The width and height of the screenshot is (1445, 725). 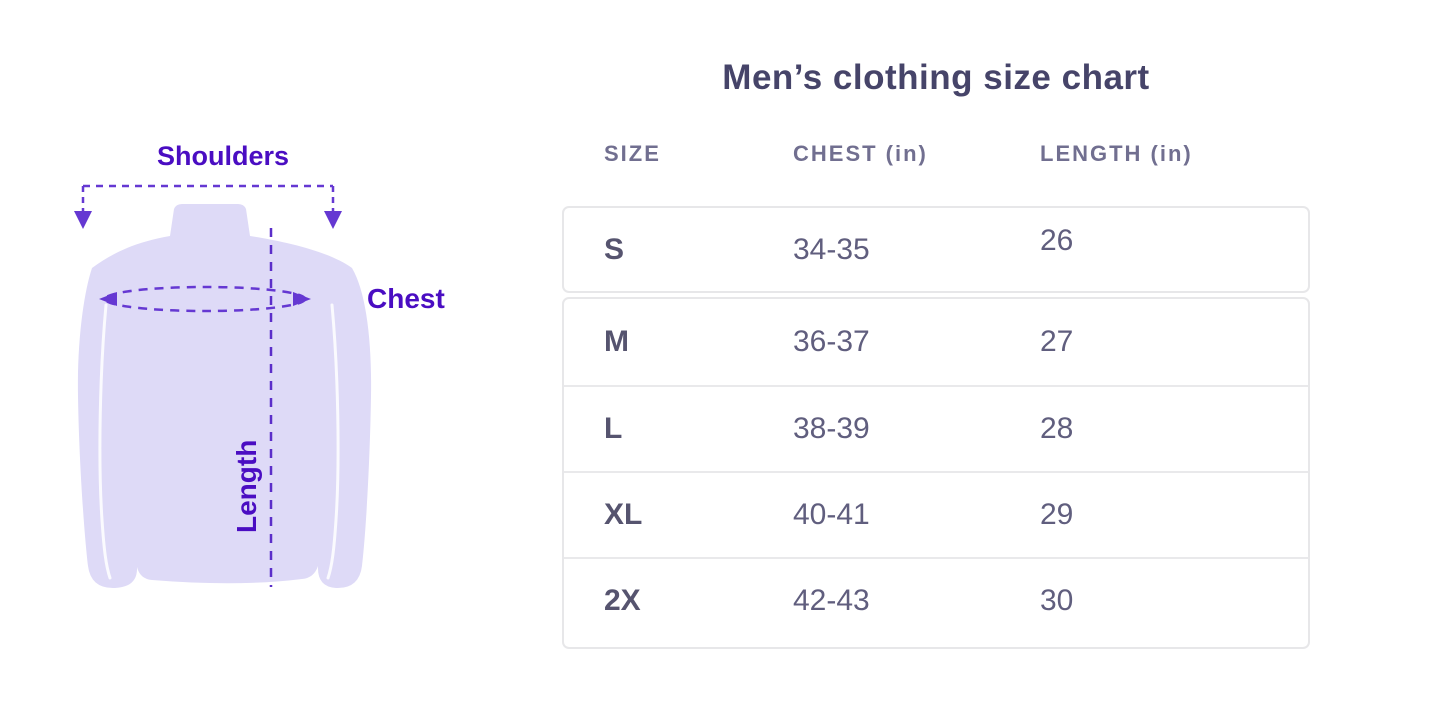 I want to click on column-header-size: SIZE, so click(x=632, y=153).